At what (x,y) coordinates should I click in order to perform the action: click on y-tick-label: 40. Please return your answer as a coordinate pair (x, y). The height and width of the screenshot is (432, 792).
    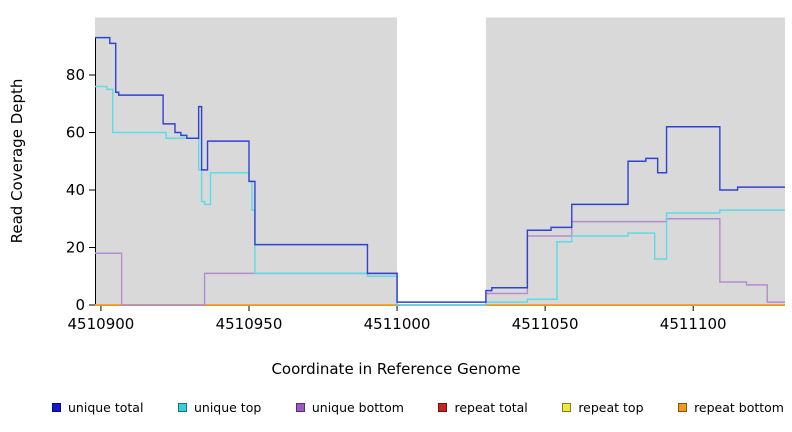
    Looking at the image, I should click on (75, 190).